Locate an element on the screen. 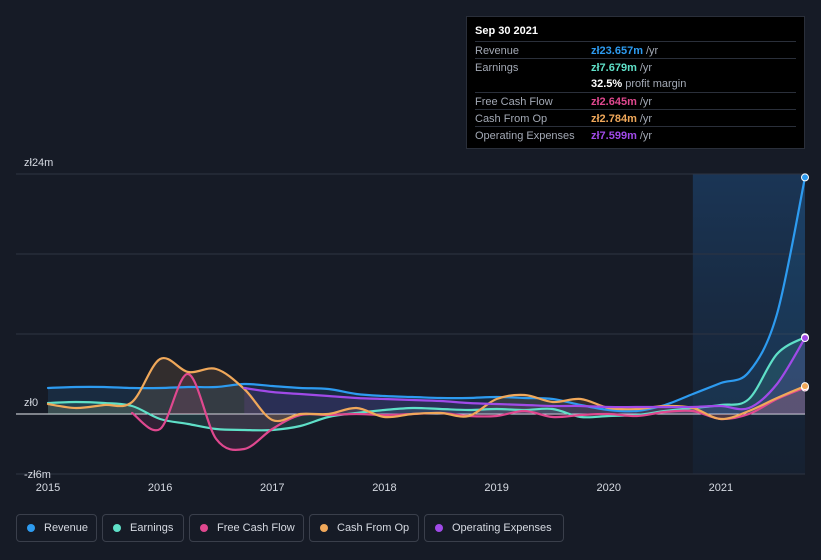 This screenshot has width=821, height=560. area-operating-expenses is located at coordinates (525, 376).